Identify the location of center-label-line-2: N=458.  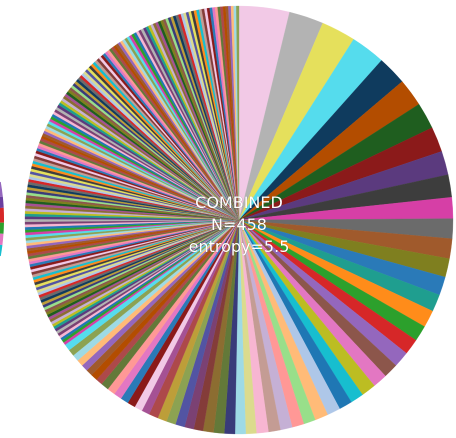
(239, 224).